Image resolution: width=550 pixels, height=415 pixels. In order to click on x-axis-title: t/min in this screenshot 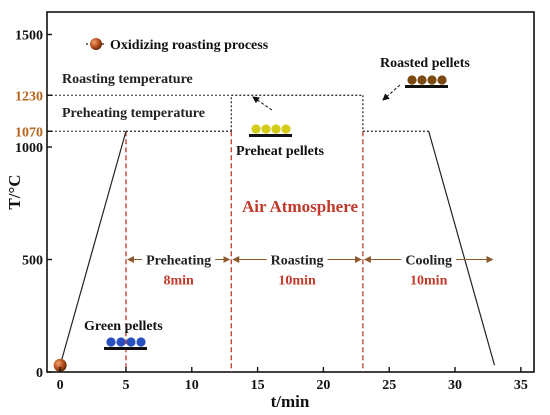, I will do `click(290, 401)`.